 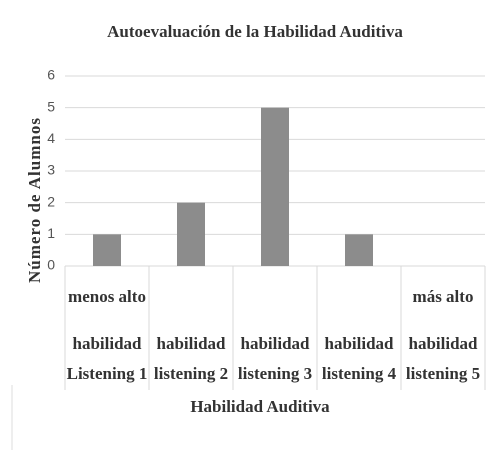 I want to click on y-tick-label: 4, so click(x=51, y=138).